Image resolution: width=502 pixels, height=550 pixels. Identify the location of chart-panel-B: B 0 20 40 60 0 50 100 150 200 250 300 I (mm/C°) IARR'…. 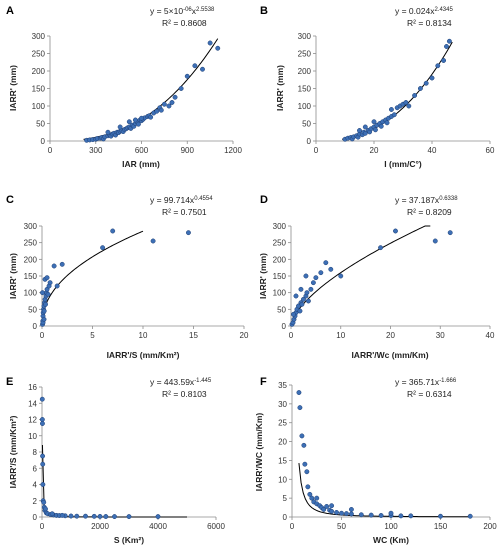
(377, 87).